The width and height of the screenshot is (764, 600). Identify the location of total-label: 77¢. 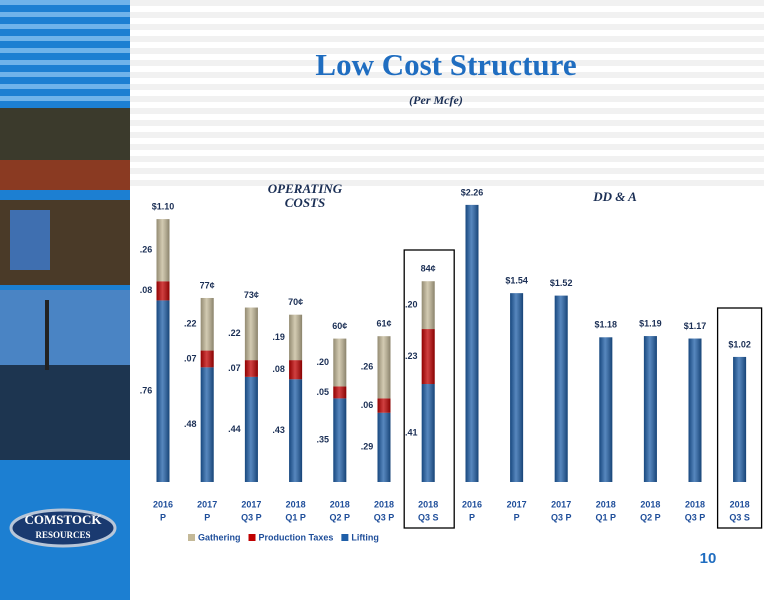
(207, 285).